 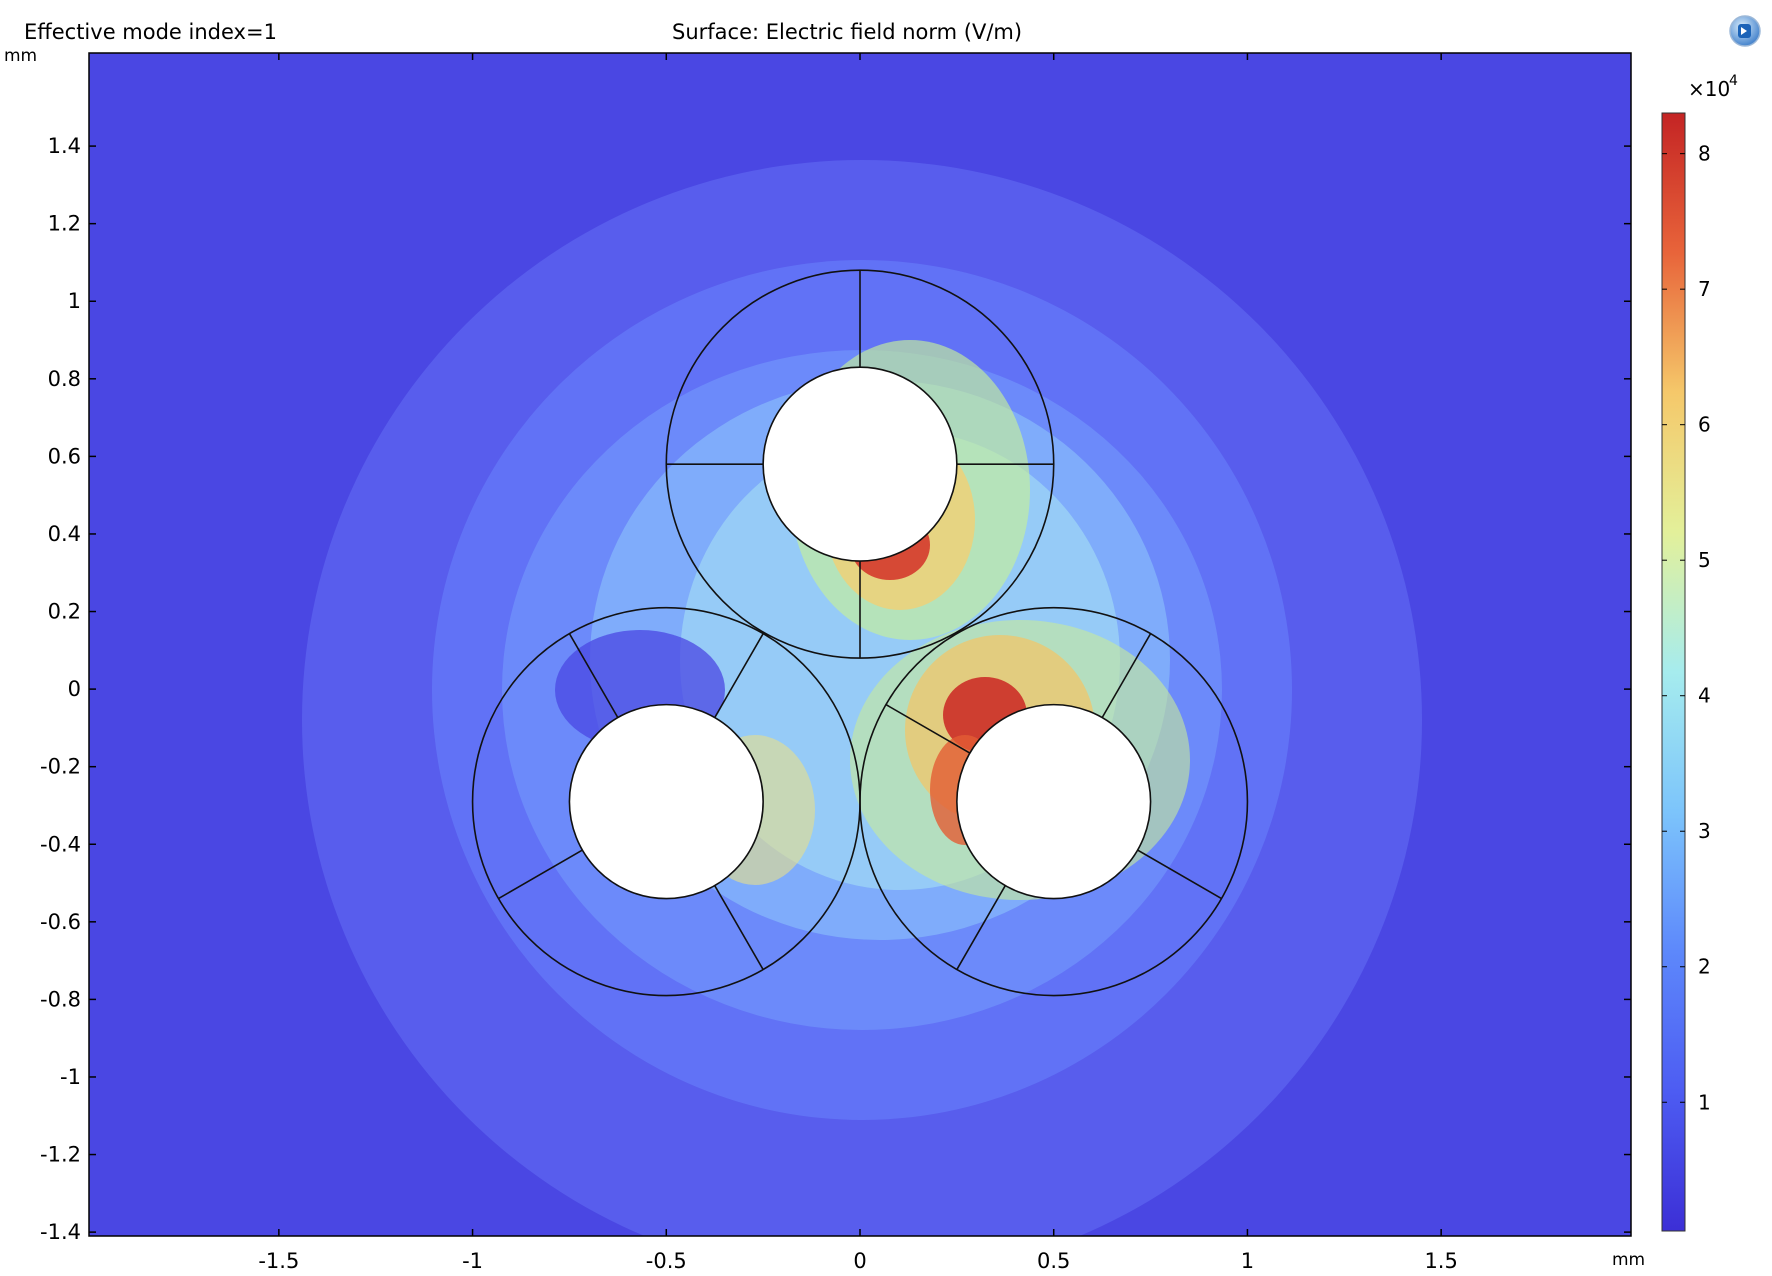 What do you see at coordinates (1629, 1260) in the screenshot?
I see `x-axis-unit: mm` at bounding box center [1629, 1260].